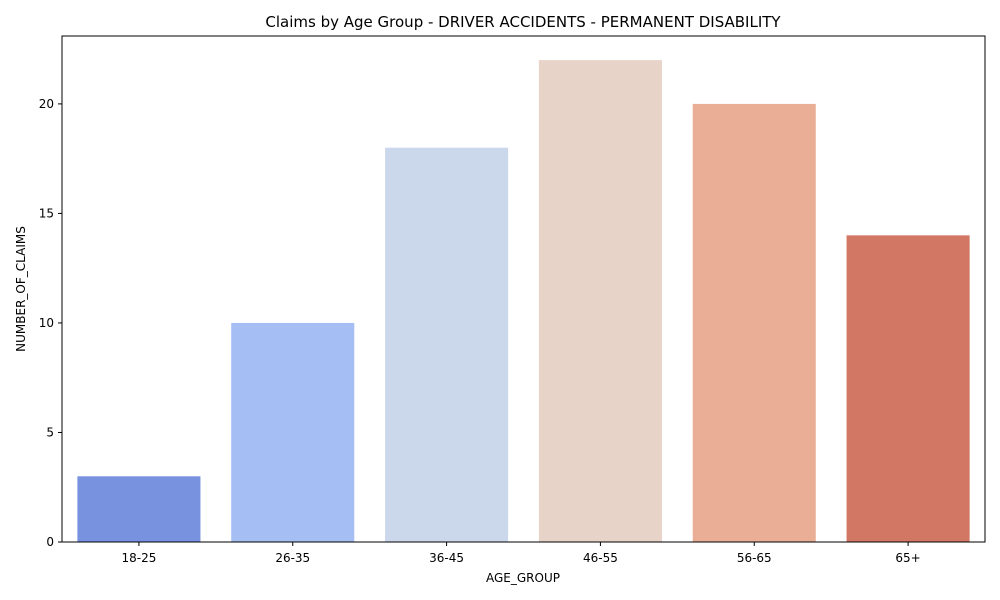 The width and height of the screenshot is (1000, 600). Describe the element at coordinates (138, 558) in the screenshot. I see `x-tick-label: 18-25` at that location.